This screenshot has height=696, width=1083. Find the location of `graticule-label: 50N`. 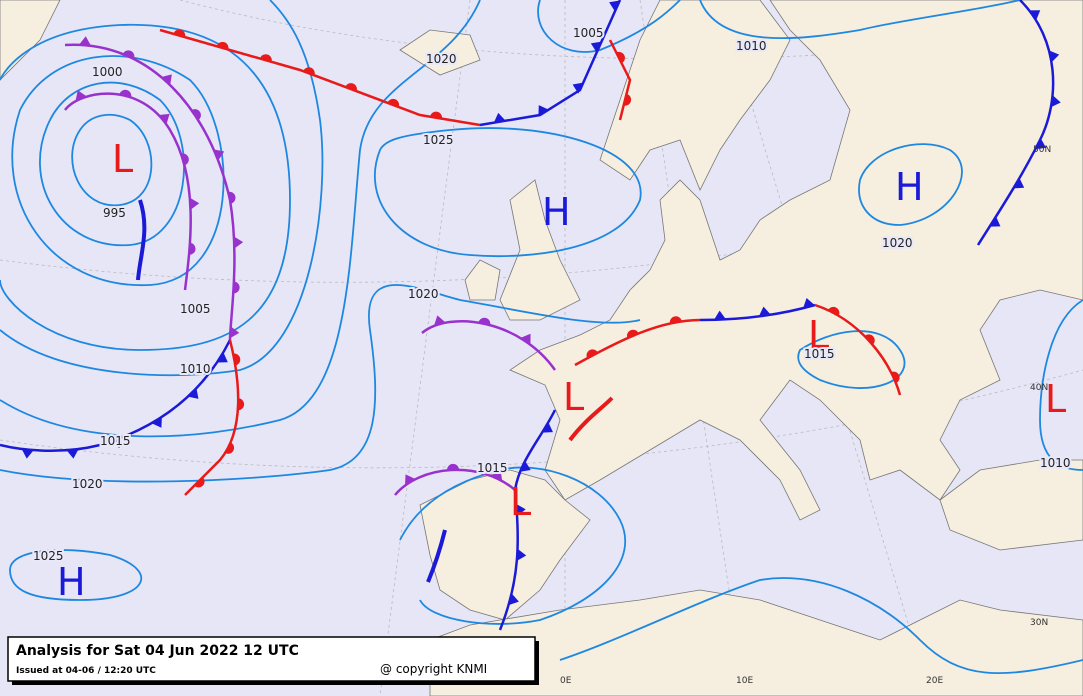

graticule-label: 50N is located at coordinates (1042, 150).